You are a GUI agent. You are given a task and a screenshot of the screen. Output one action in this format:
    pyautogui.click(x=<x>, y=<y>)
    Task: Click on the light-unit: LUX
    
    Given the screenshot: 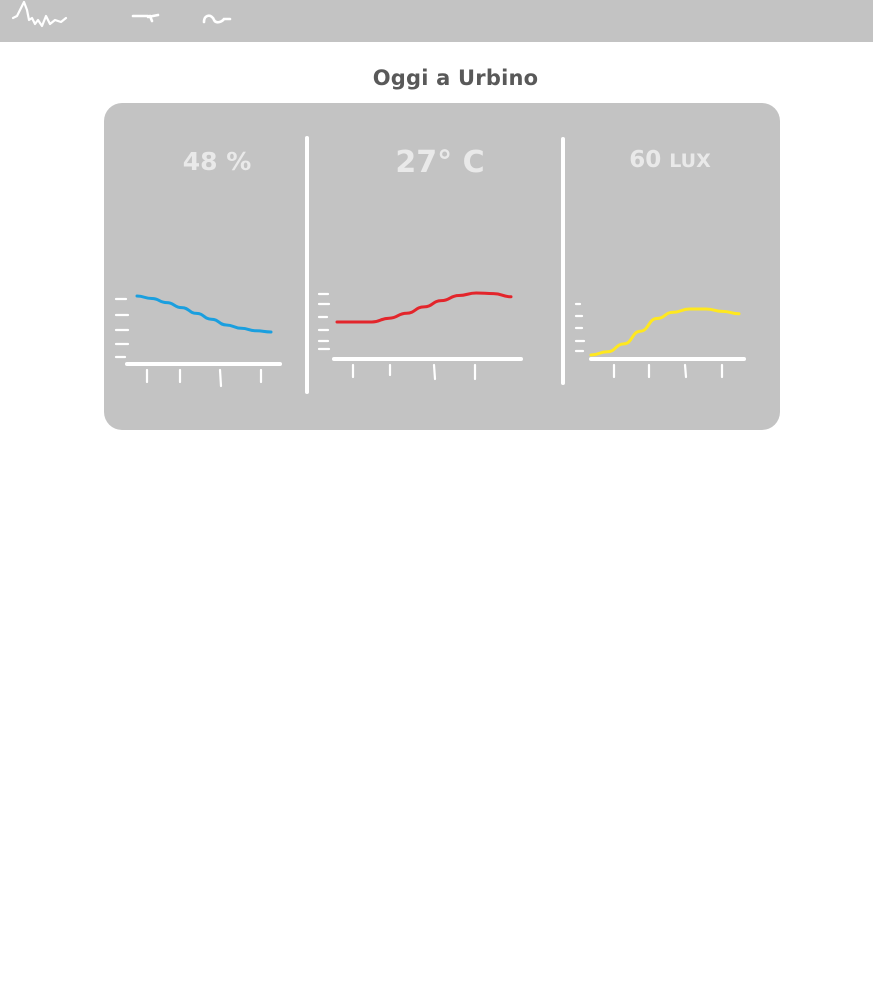 What is the action you would take?
    pyautogui.click(x=690, y=161)
    